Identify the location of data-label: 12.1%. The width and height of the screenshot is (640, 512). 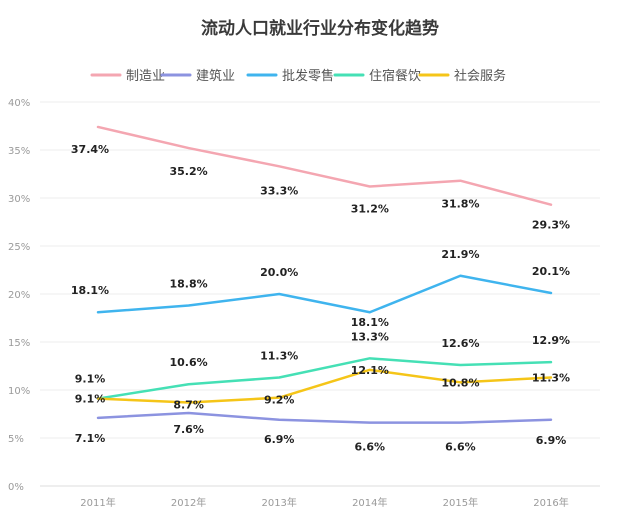
(370, 370).